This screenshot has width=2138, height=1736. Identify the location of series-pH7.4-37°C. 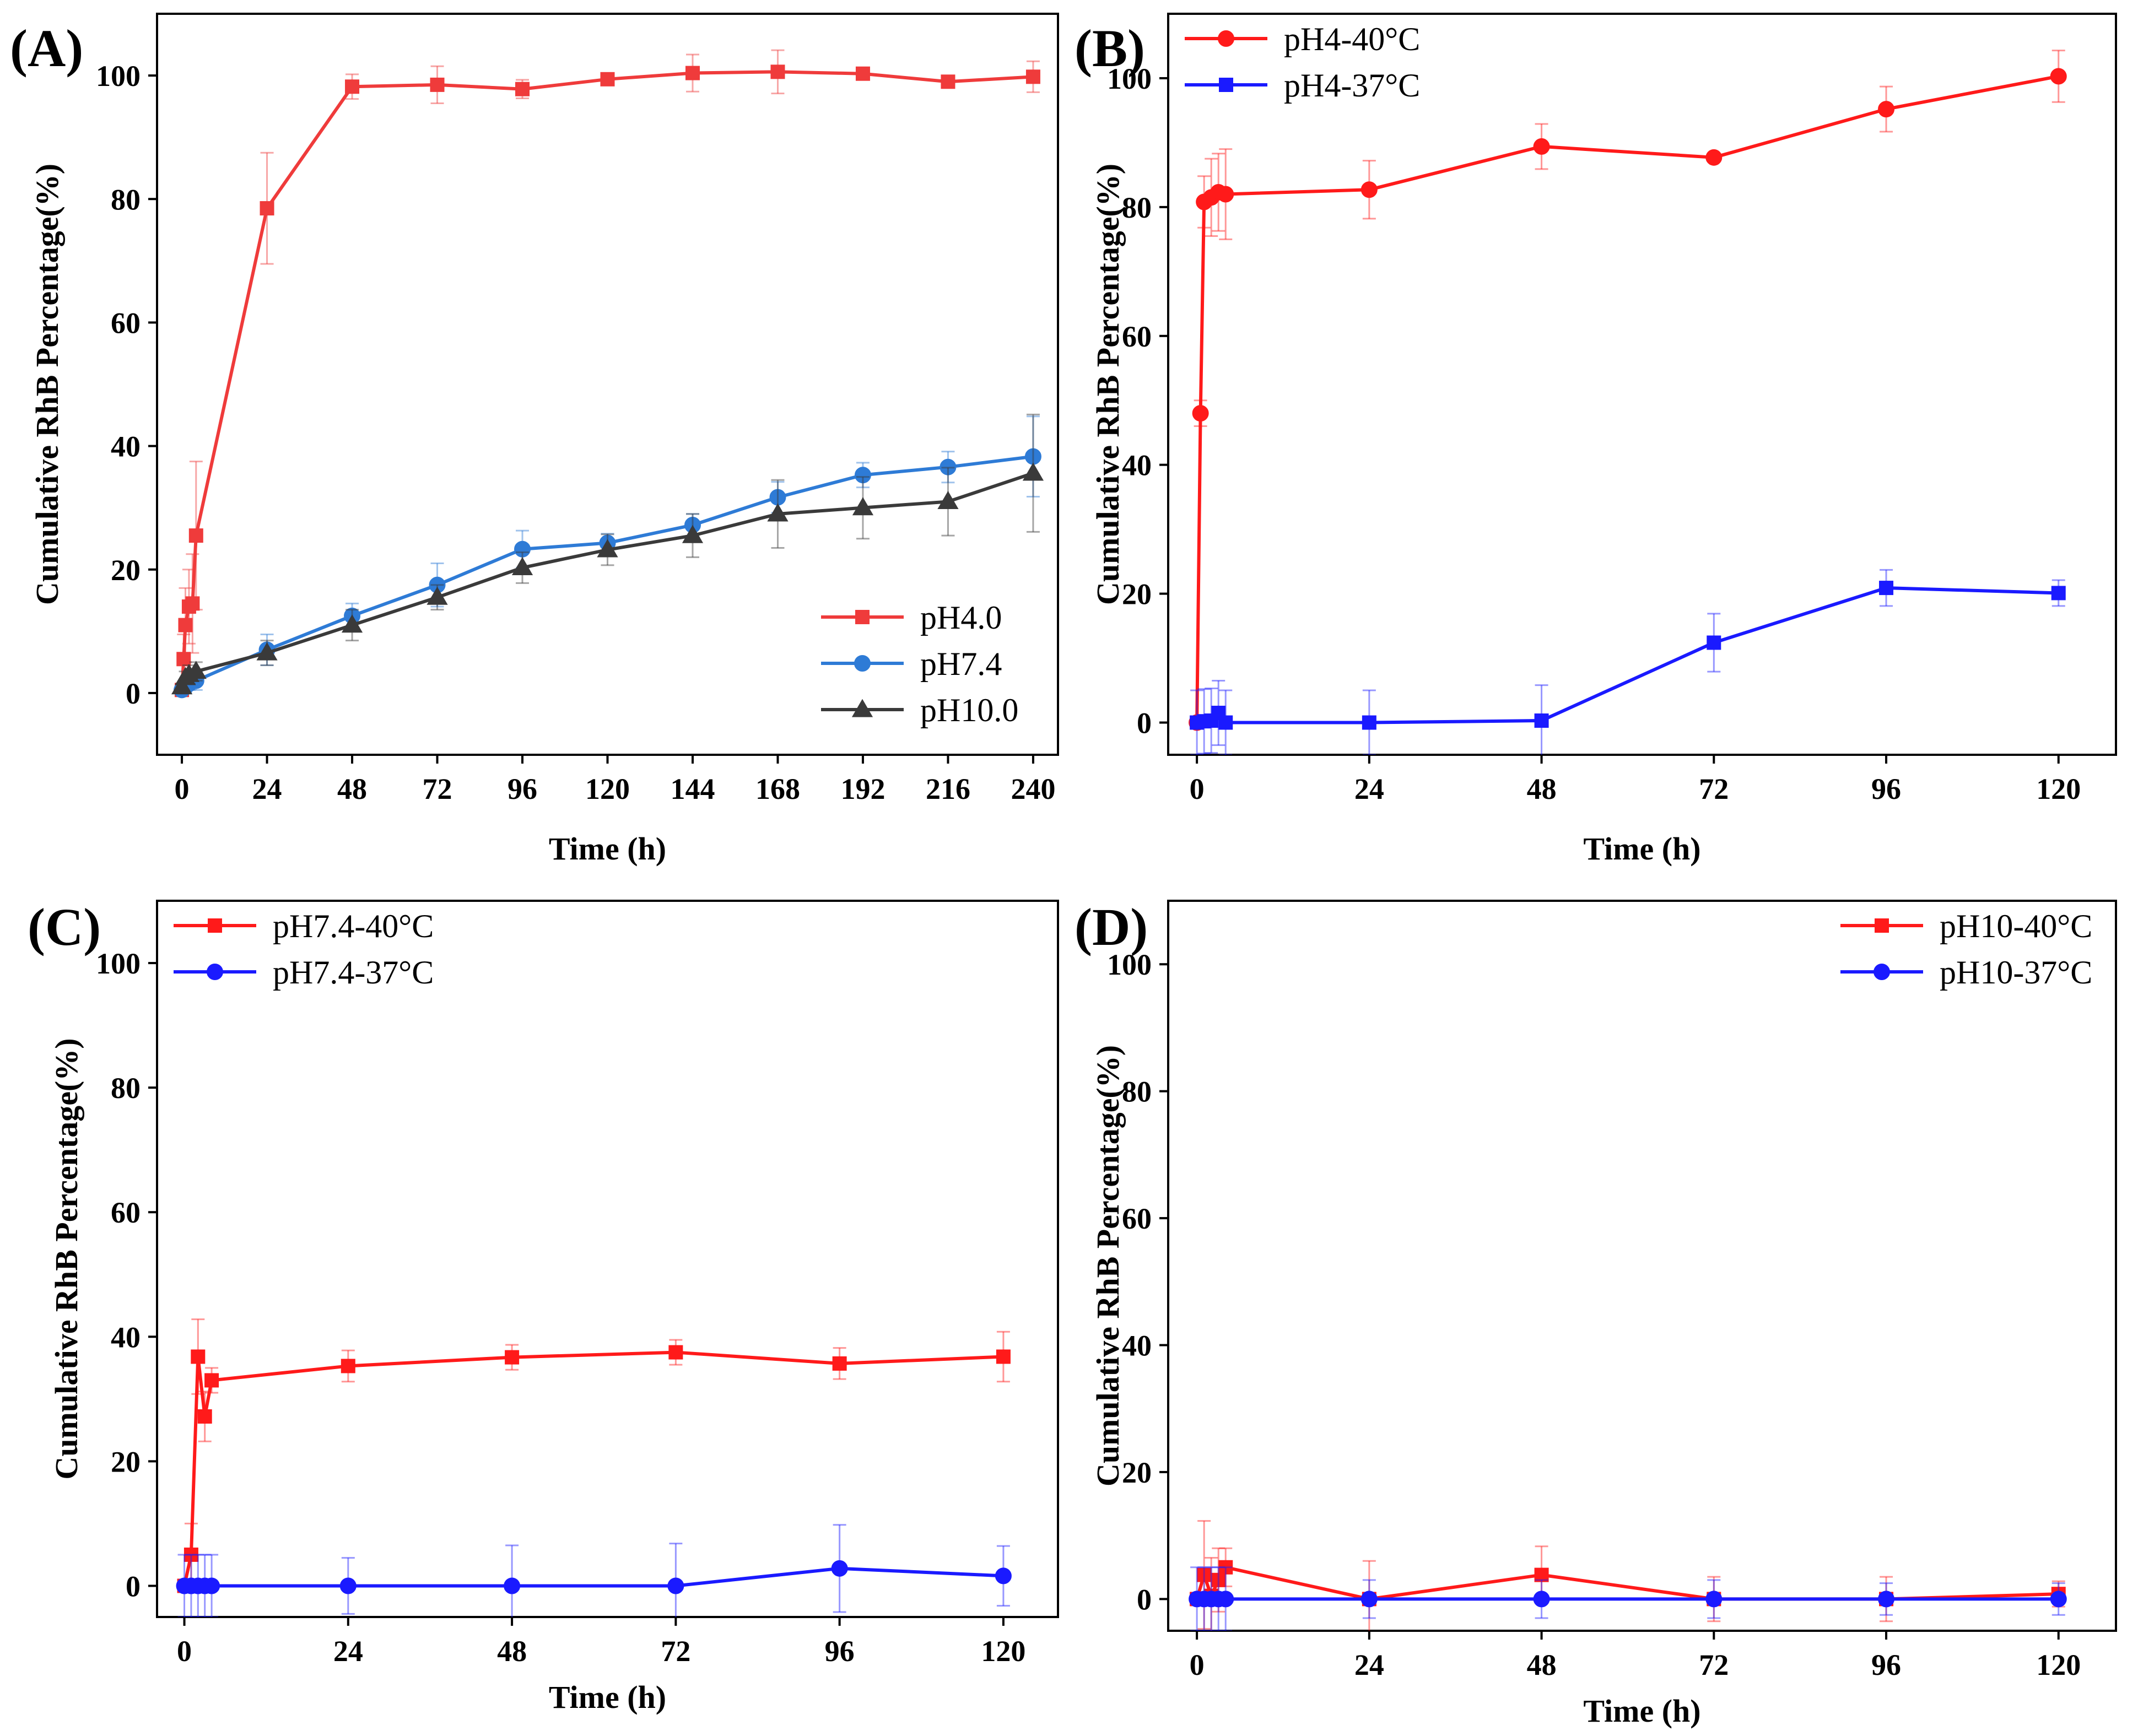
(594, 1570).